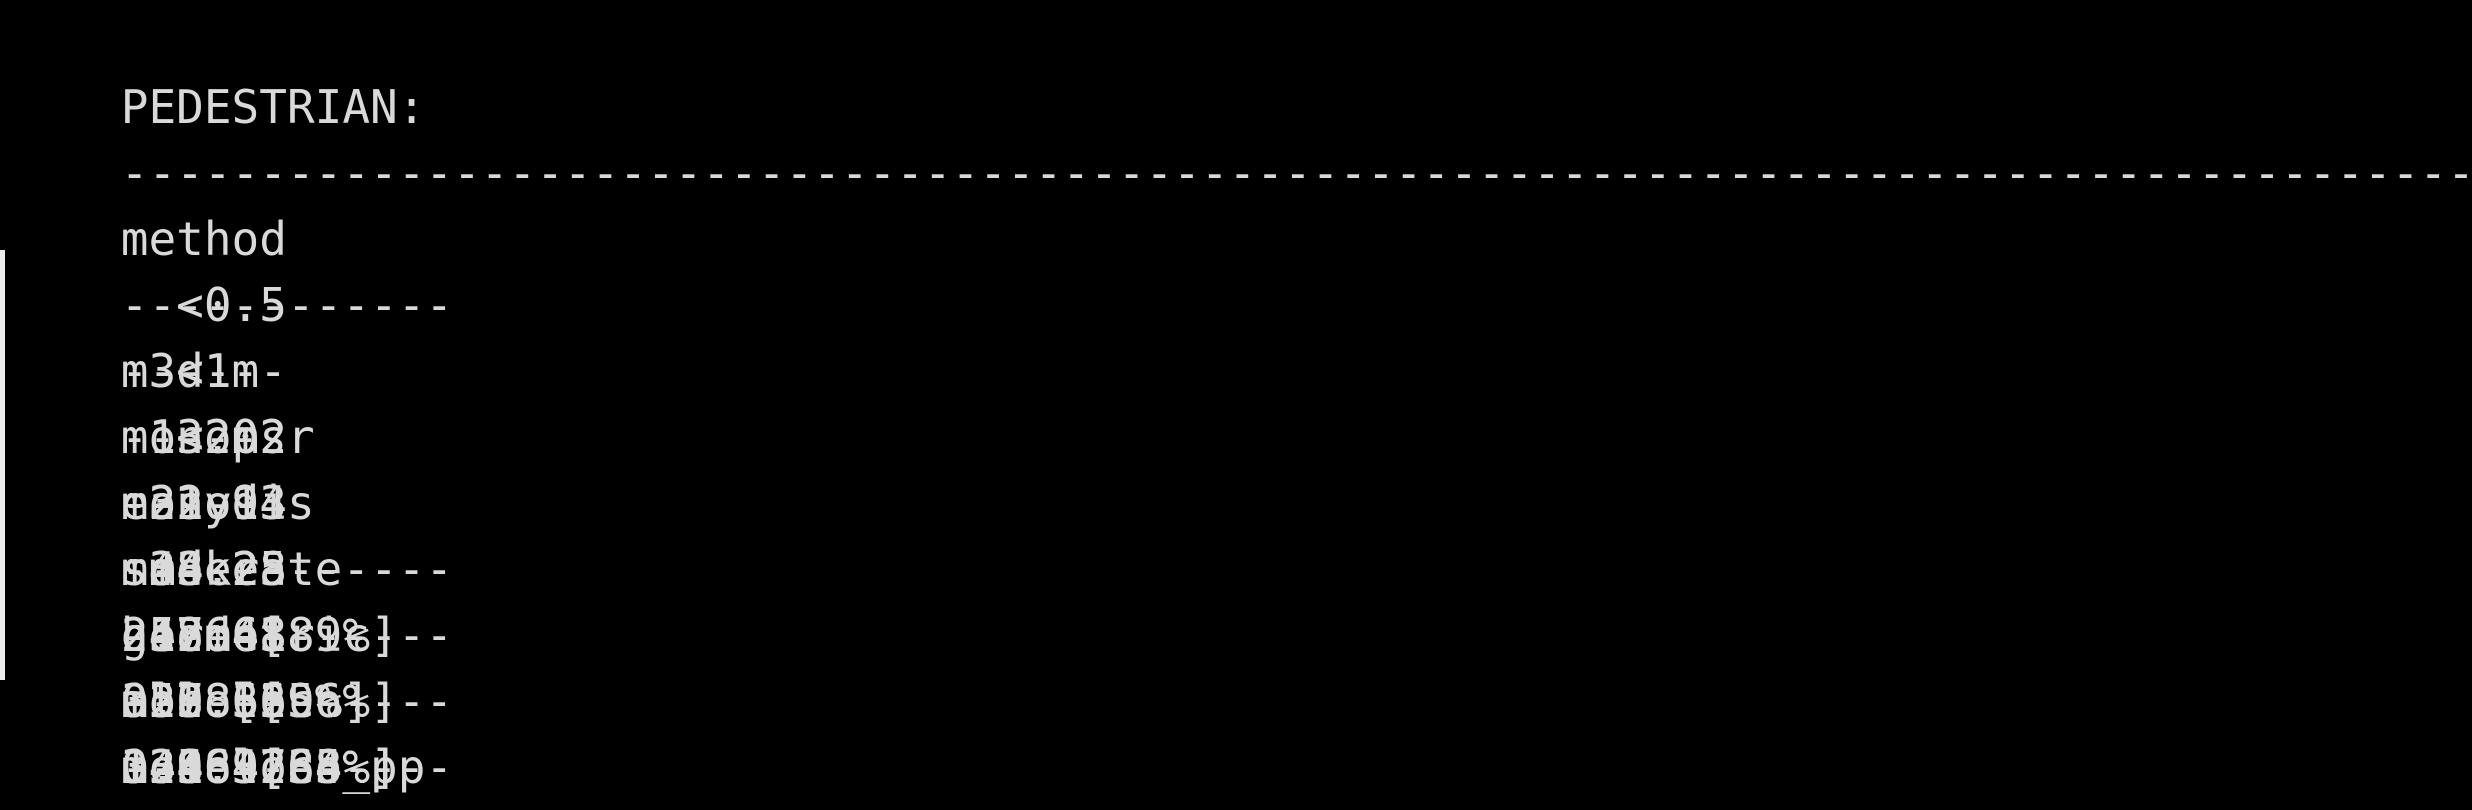 The height and width of the screenshot is (810, 2472). I want to click on header-lt2m: <2m, so click(218, 437).